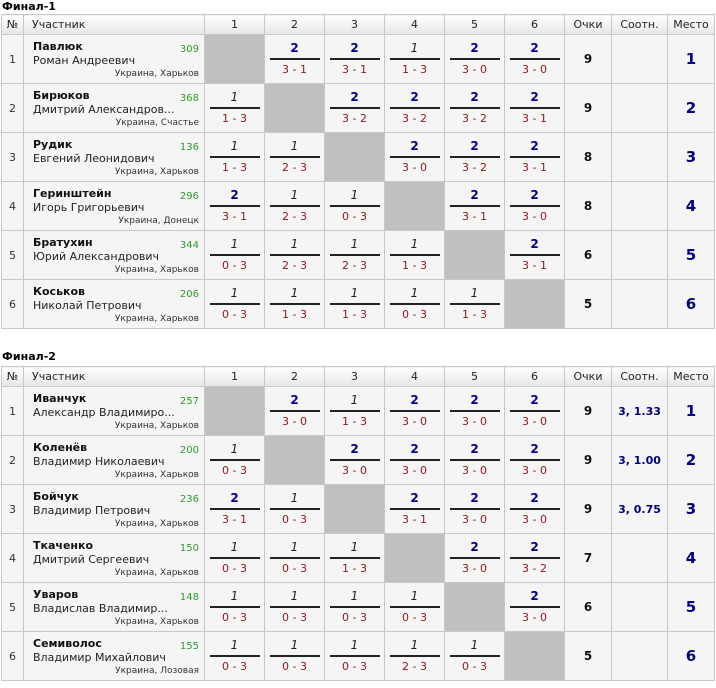 The image size is (716, 688). I want to click on player-name-link: Коськов, so click(59, 291).